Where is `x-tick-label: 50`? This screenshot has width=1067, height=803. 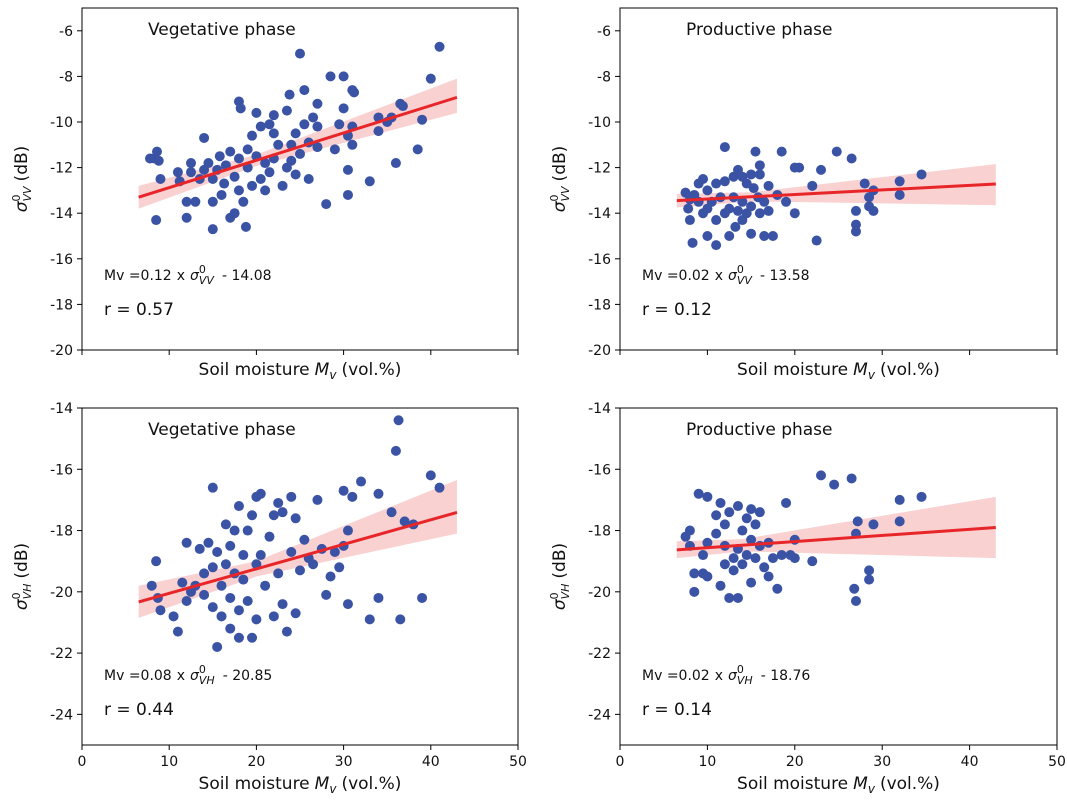 x-tick-label: 50 is located at coordinates (1057, 762).